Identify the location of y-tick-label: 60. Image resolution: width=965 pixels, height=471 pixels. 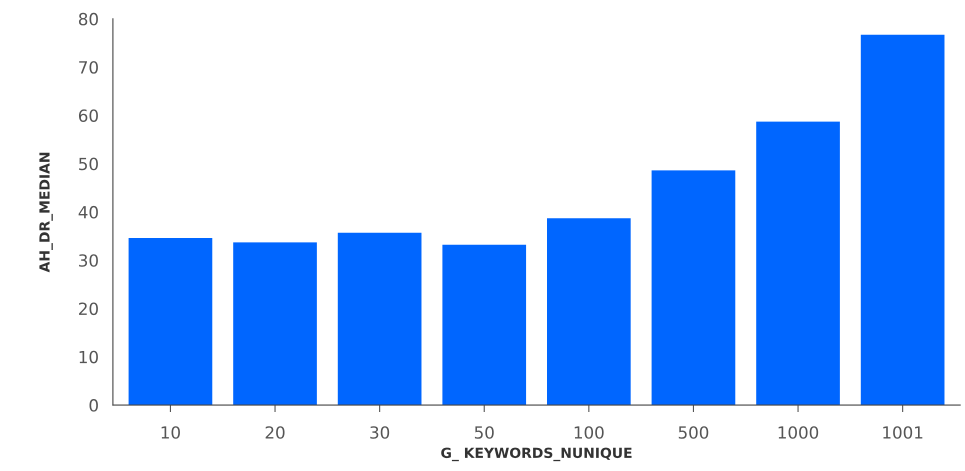
(88, 115).